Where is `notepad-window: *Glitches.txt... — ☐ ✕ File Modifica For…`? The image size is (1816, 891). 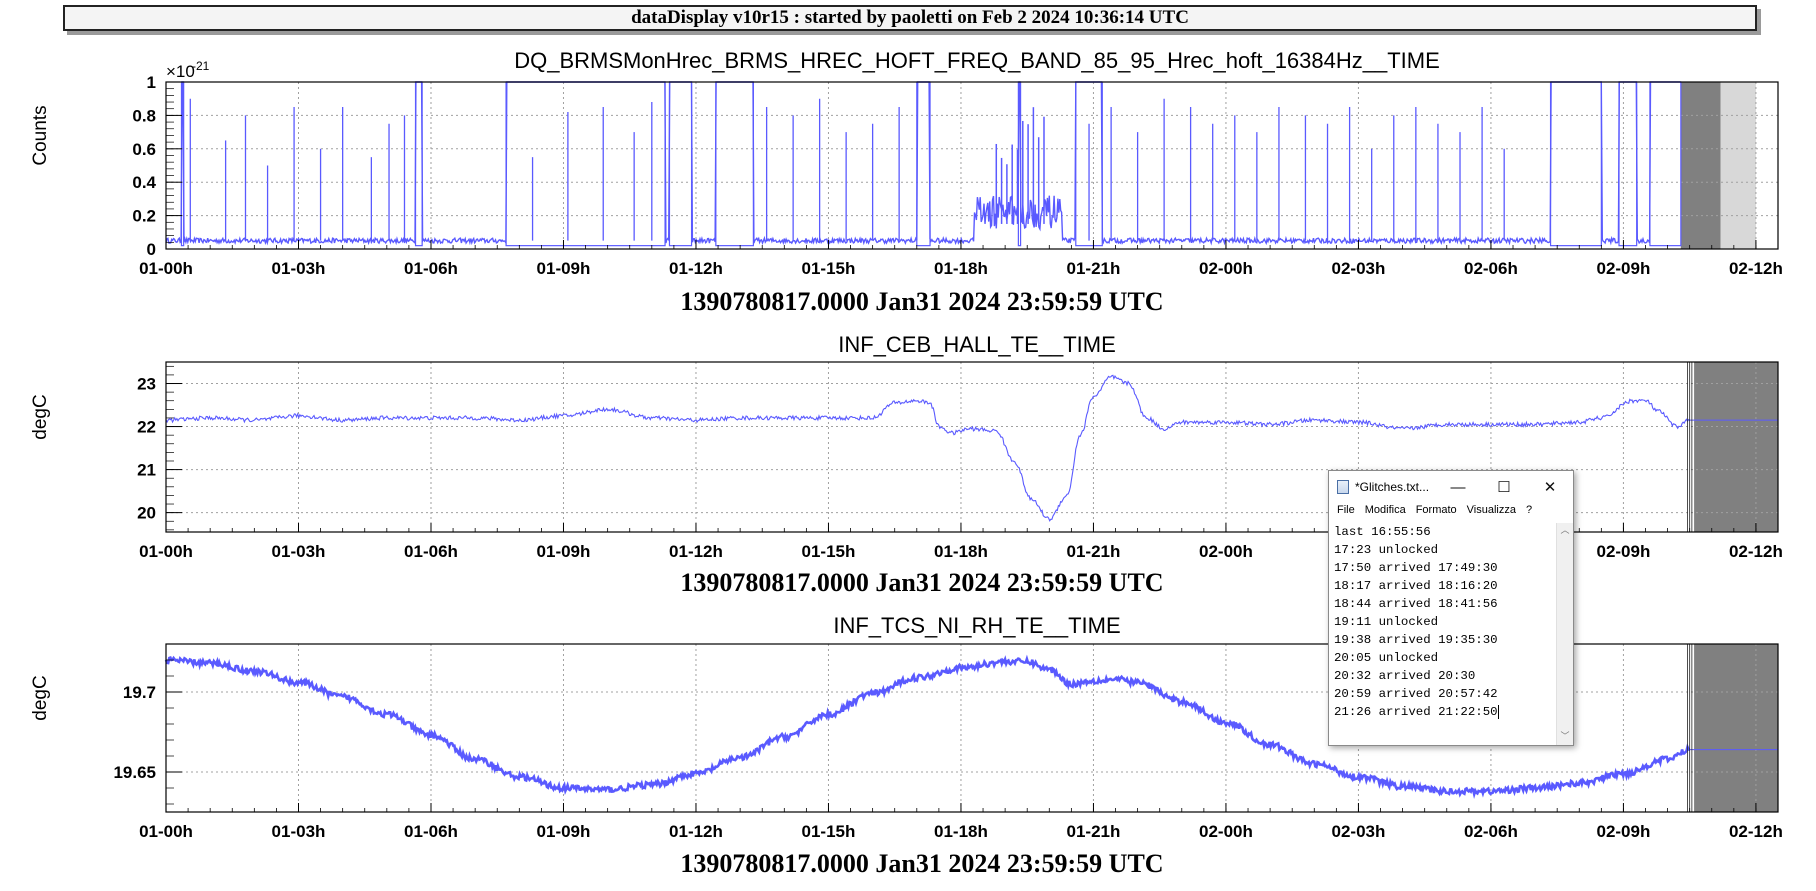
notepad-window: *Glitches.txt... — ☐ ✕ File Modifica For… is located at coordinates (1451, 608).